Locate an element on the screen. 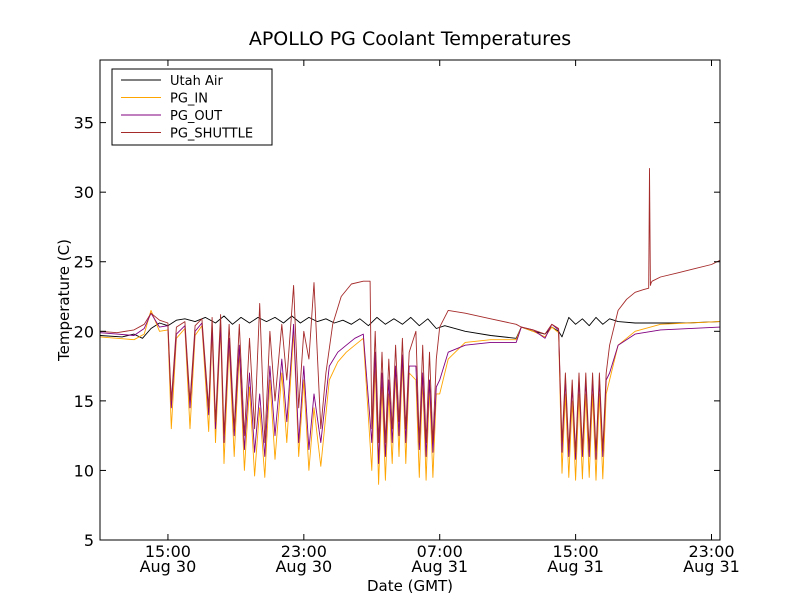  legend: Utah Air PG_IN PG_OUT PG_SHUTTLE is located at coordinates (192, 107).